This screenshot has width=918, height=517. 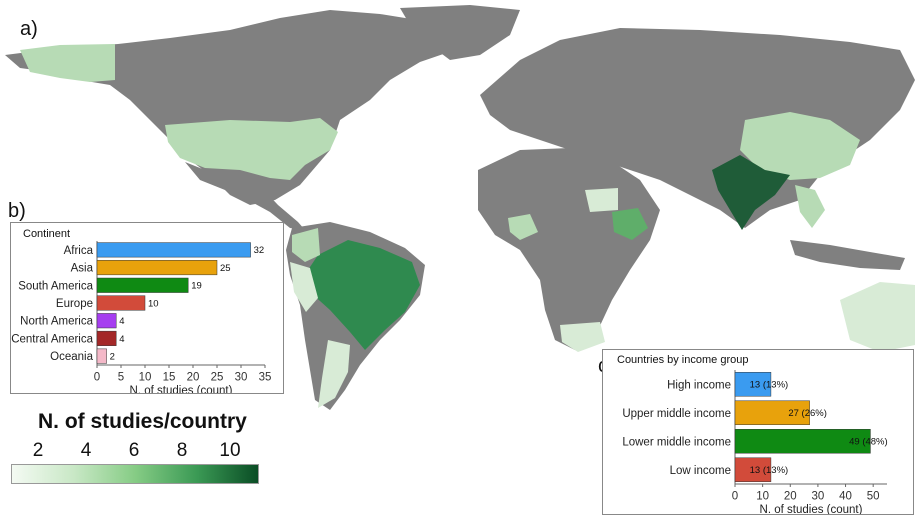 I want to click on landmass-greenland, so click(x=460, y=32).